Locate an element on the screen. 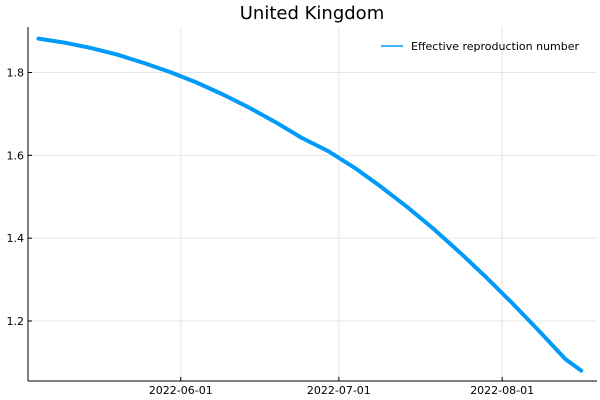 The width and height of the screenshot is (600, 400). y-tick-label: 1.8 is located at coordinates (16, 73).